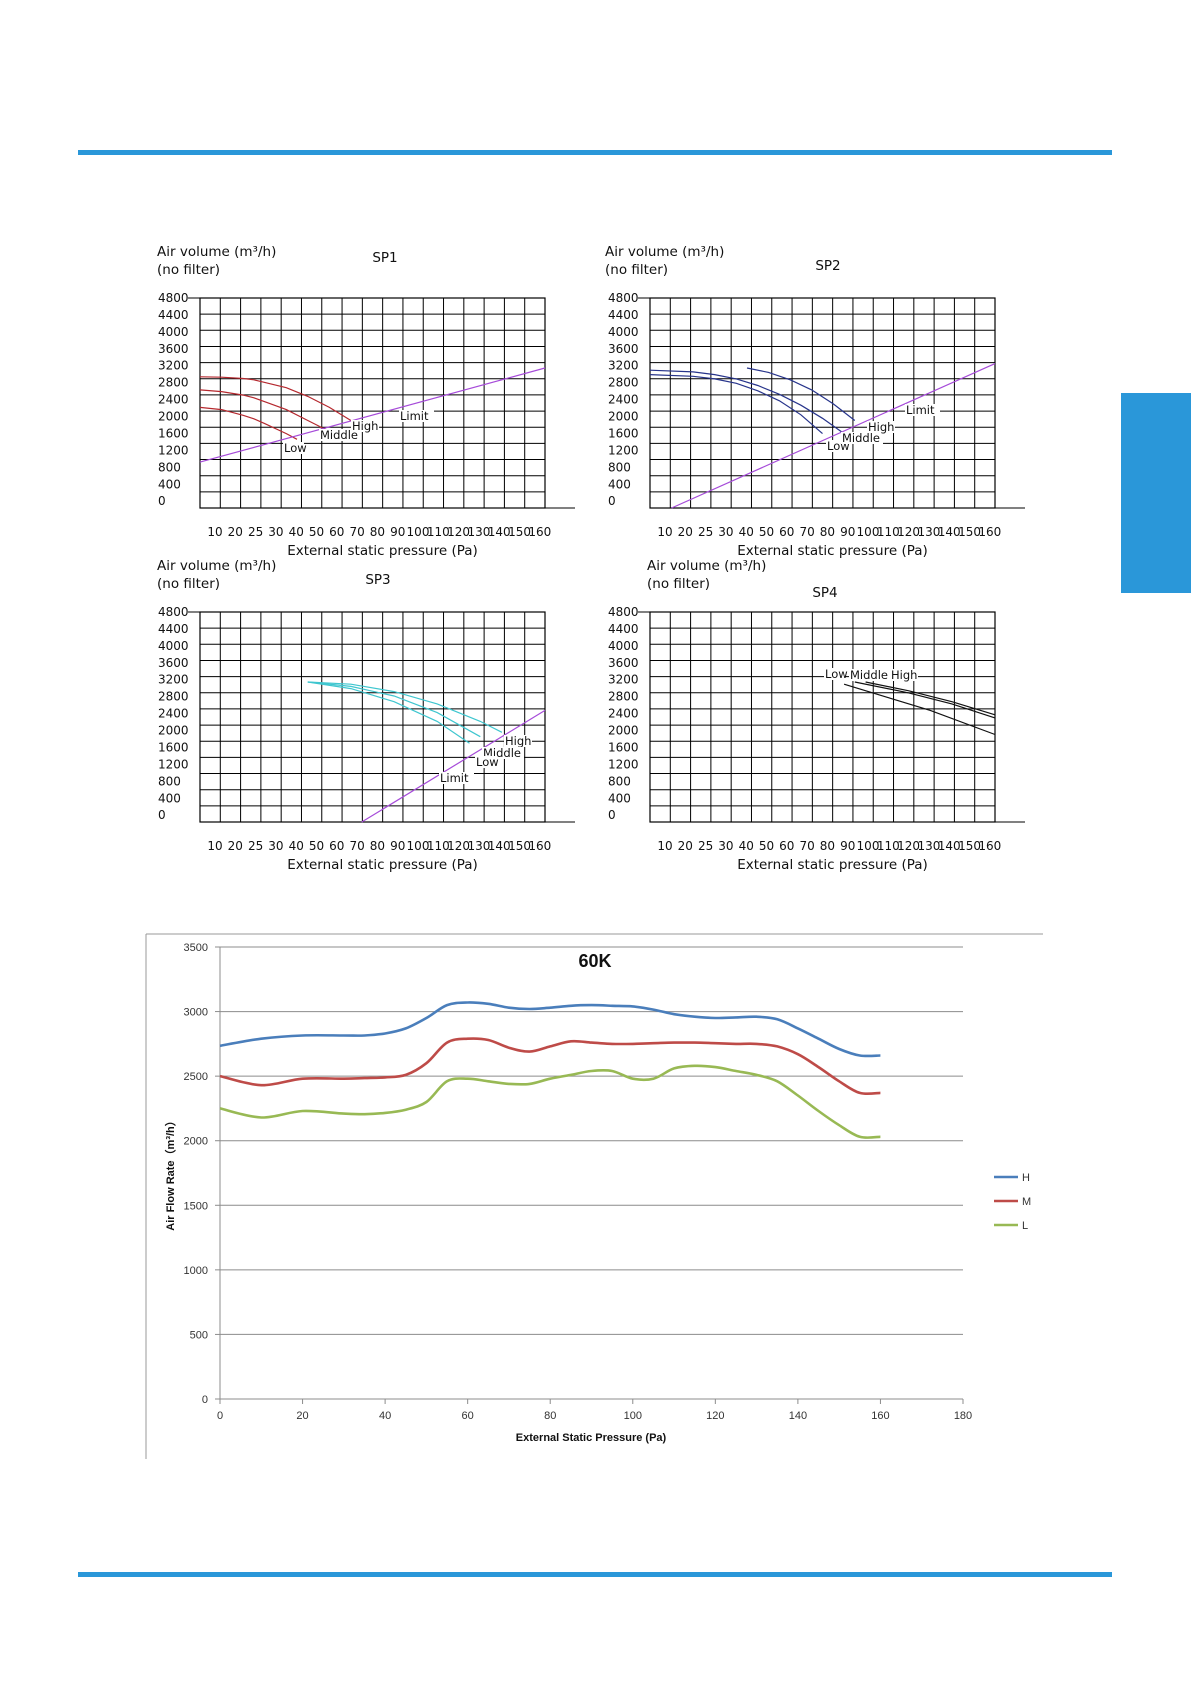  Describe the element at coordinates (594, 961) in the screenshot. I see `chart-title: 60K` at that location.